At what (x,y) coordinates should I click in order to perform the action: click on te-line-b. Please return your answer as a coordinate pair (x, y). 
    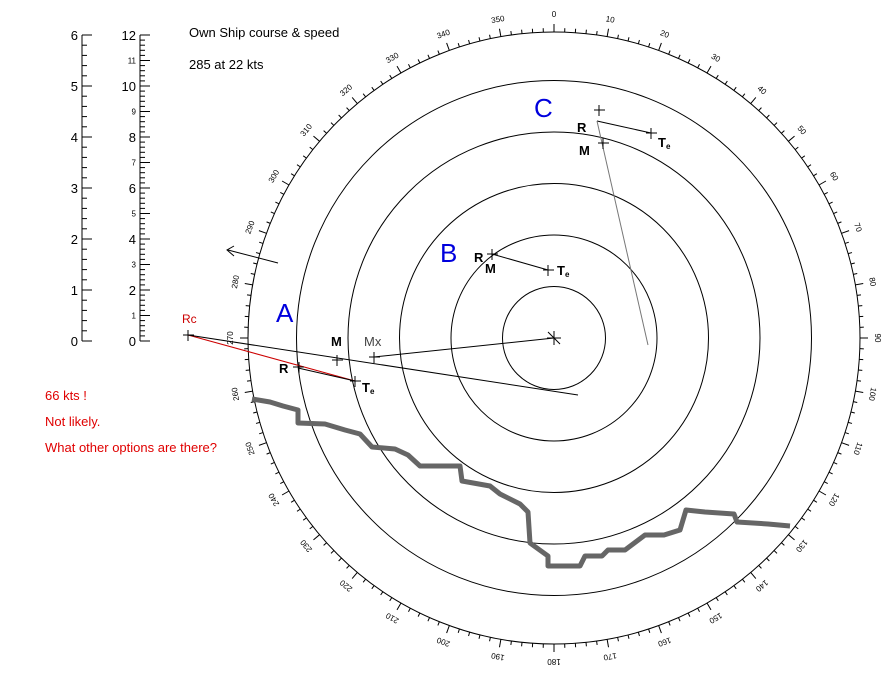
    Looking at the image, I should click on (520, 262).